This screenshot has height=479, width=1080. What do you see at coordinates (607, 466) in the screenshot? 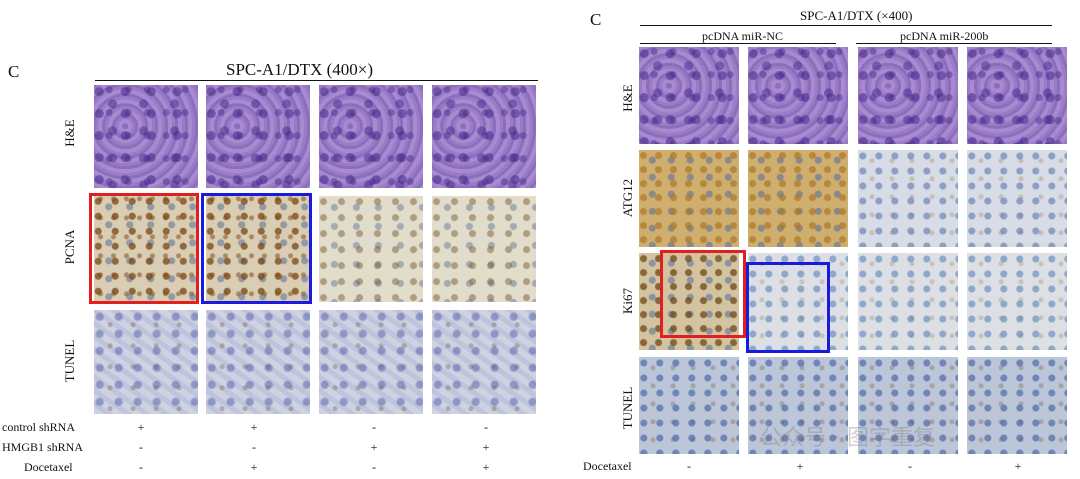
I see `right-cond-label-docetaxel: Docetaxel` at bounding box center [607, 466].